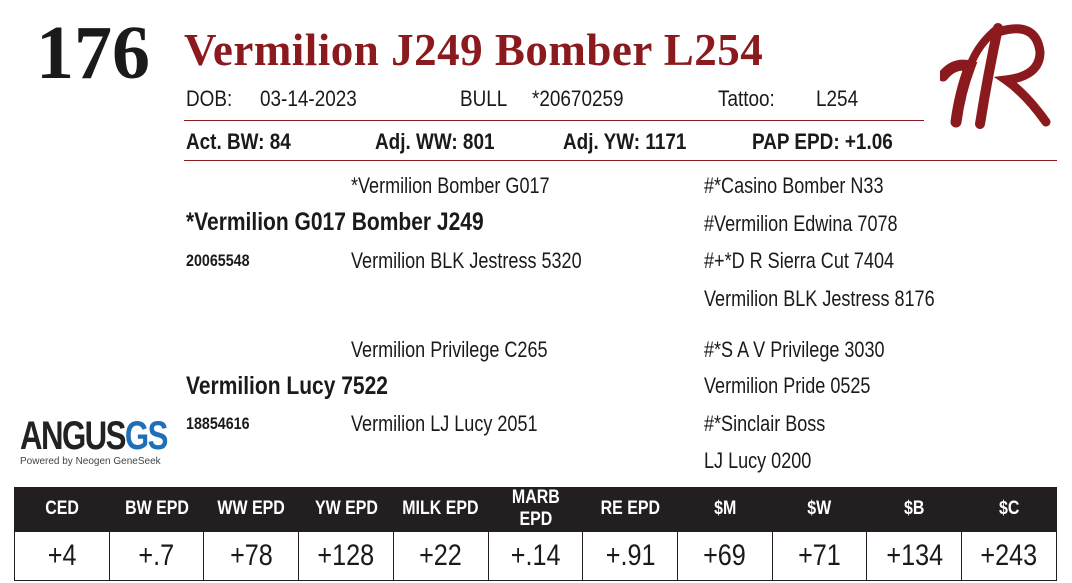 This screenshot has width=1072, height=583. I want to click on epd-header: YW EPD, so click(346, 509).